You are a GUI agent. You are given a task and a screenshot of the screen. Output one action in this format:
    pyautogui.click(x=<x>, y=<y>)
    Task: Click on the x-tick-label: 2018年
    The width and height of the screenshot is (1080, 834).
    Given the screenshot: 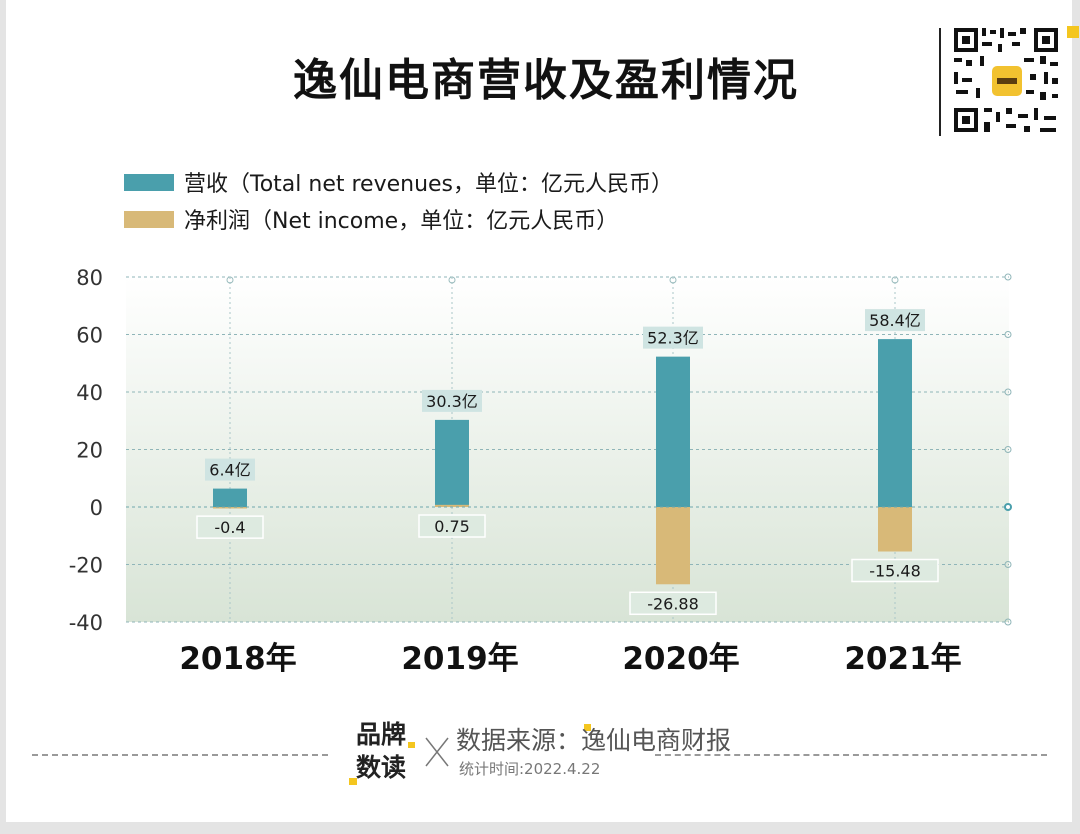 What is the action you would take?
    pyautogui.click(x=237, y=659)
    